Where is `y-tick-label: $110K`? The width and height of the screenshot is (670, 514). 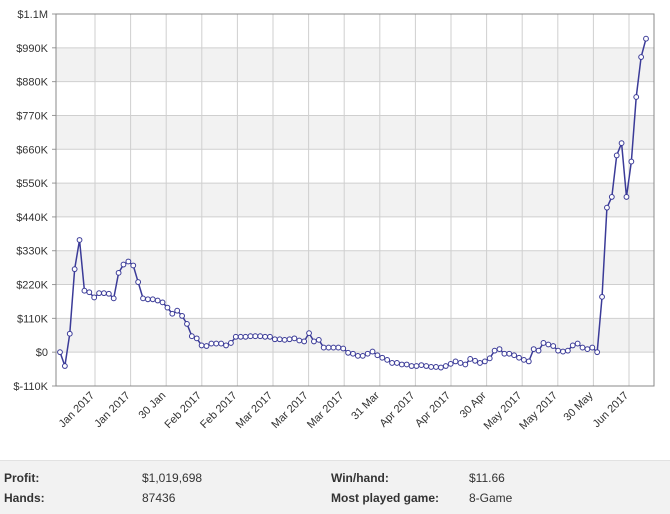 y-tick-label: $110K is located at coordinates (33, 319).